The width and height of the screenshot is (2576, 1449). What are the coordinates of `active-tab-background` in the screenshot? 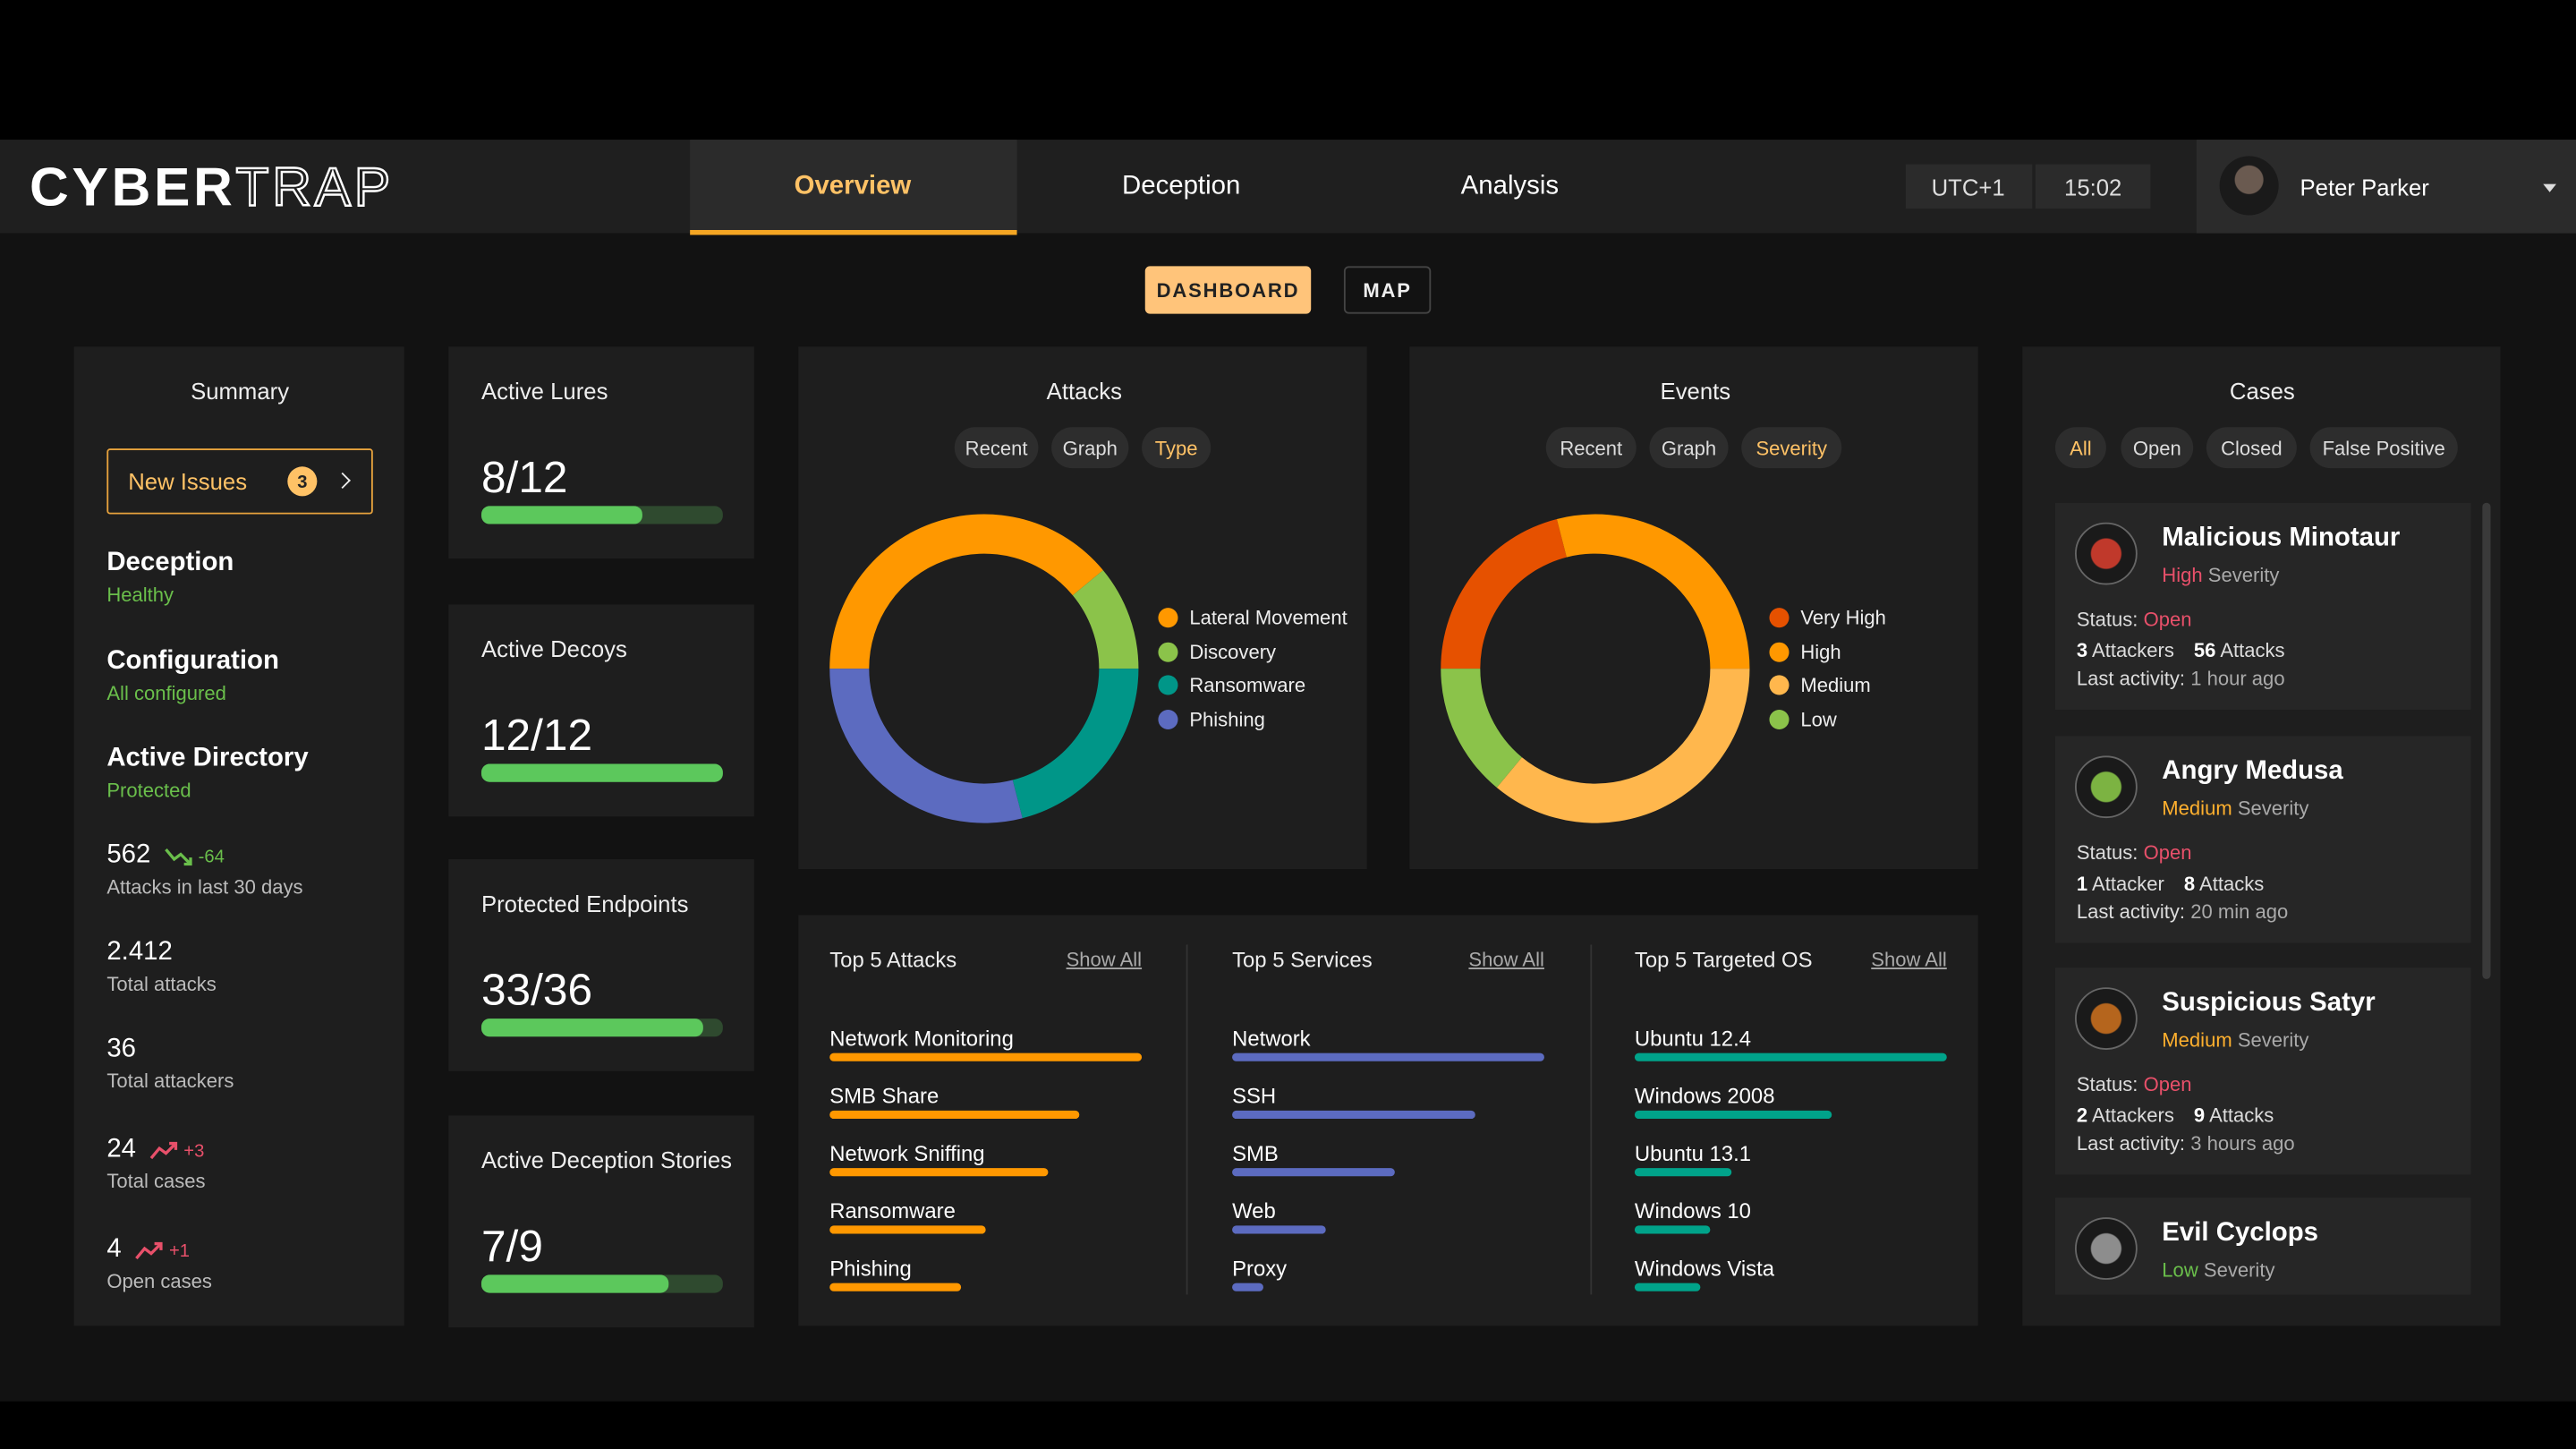 It's located at (853, 187).